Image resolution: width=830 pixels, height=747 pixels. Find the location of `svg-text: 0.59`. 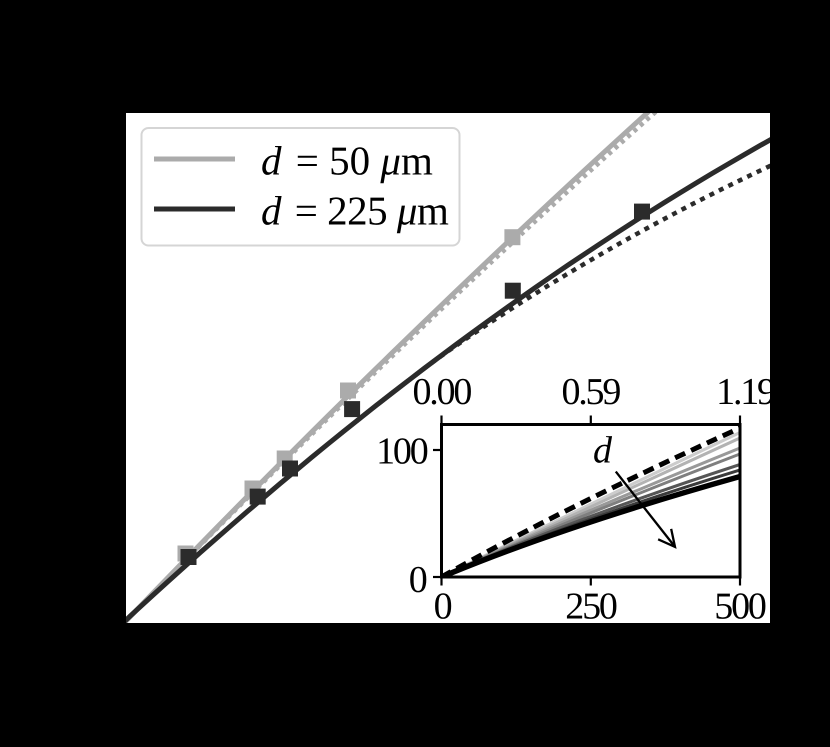

svg-text: 0.59 is located at coordinates (590, 392).